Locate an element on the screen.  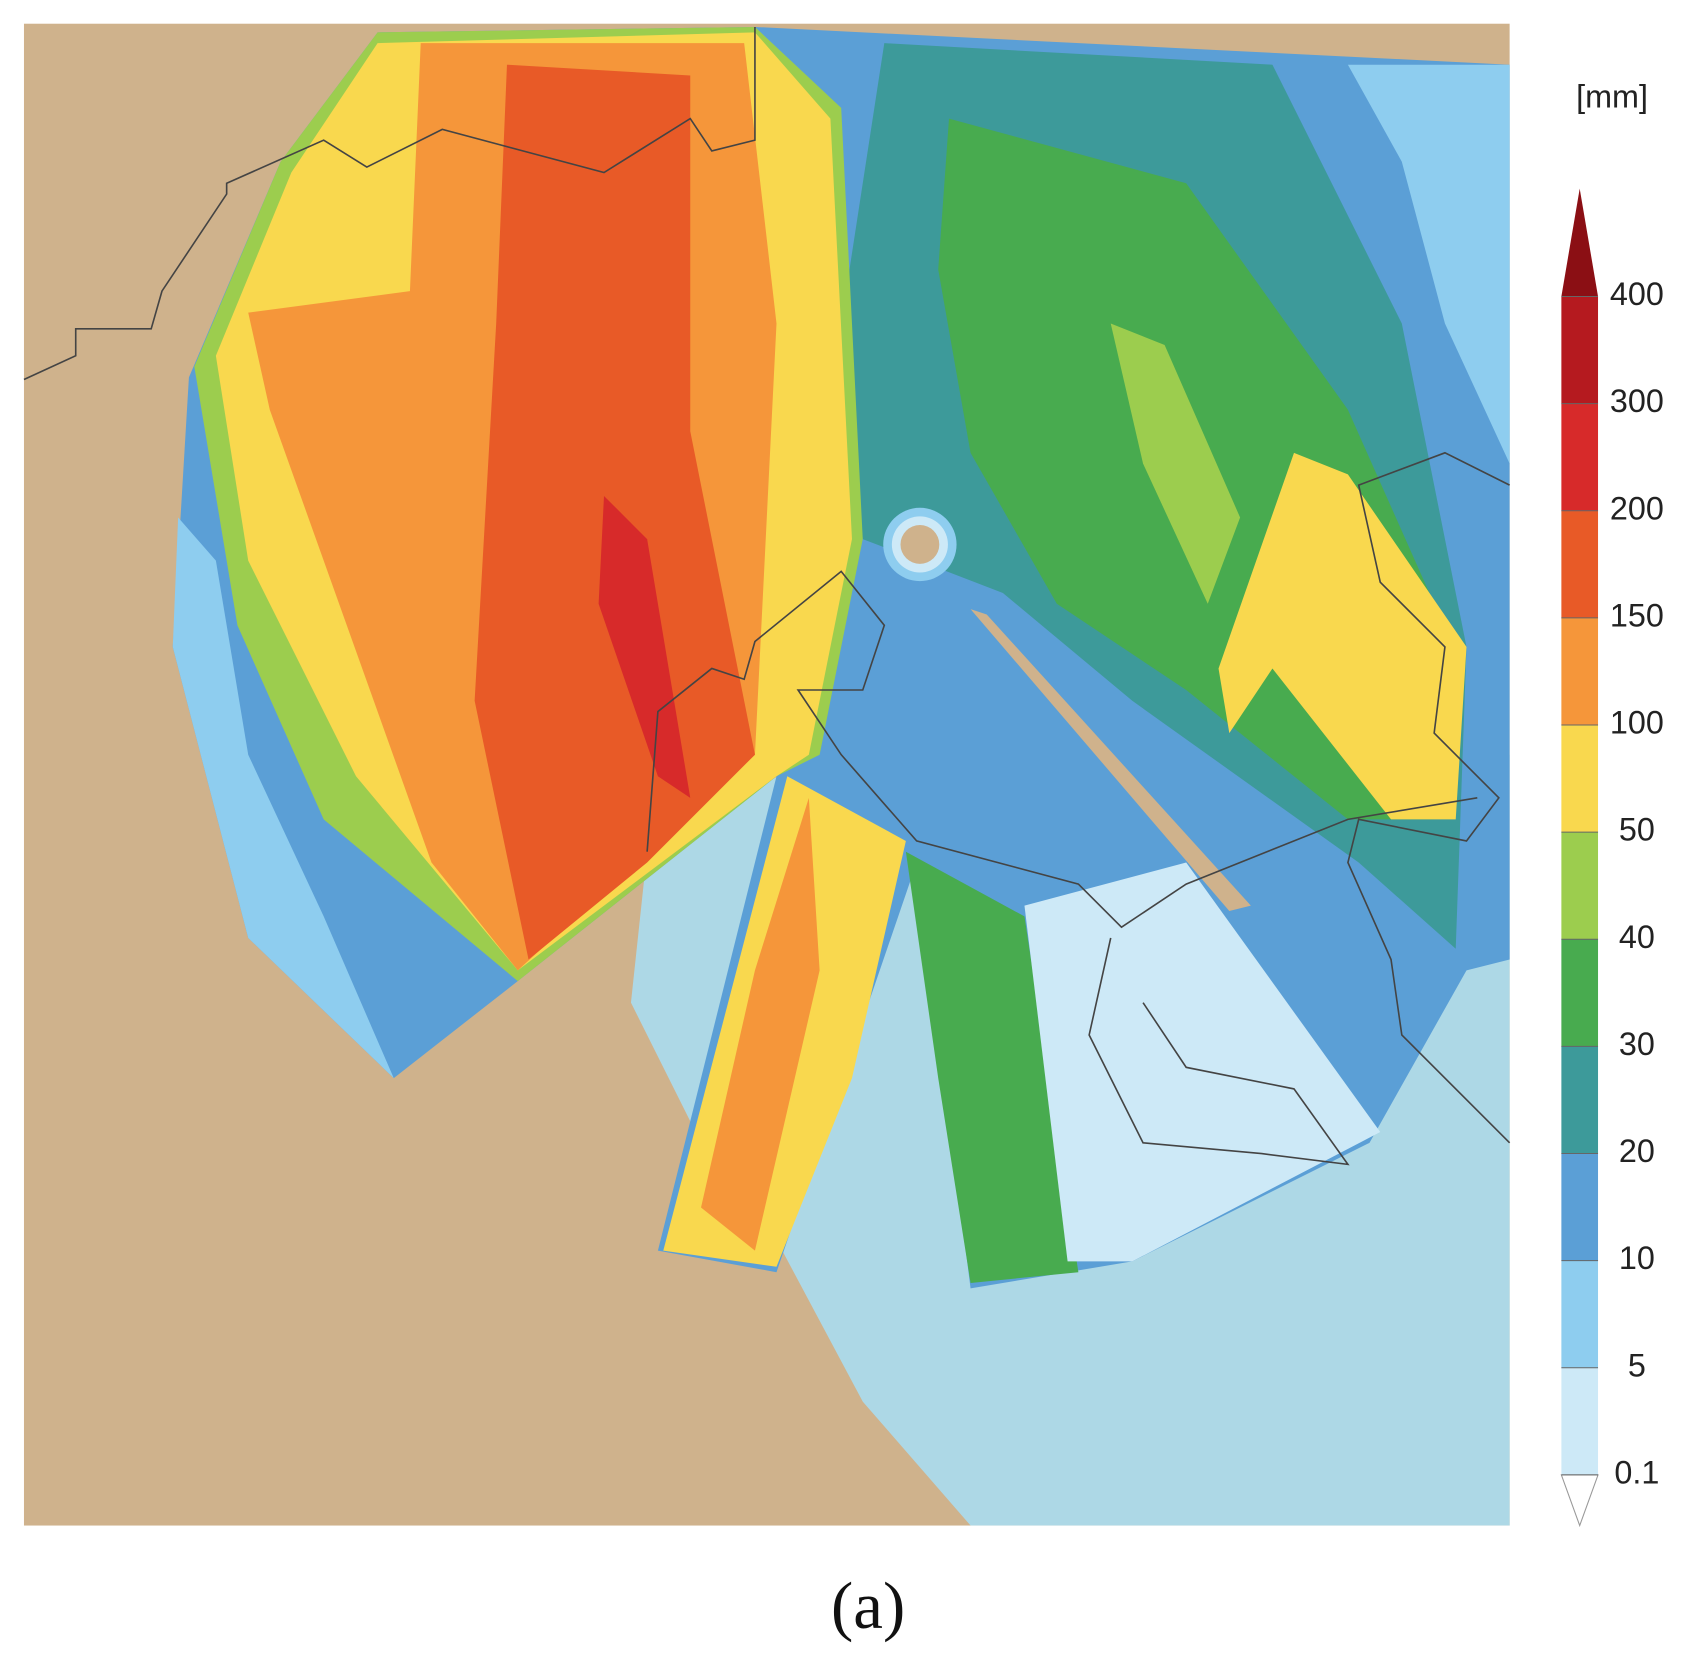
colorbar: [mm] 0.1 5 10 20 30 40 50 100 150 200 300 400 is located at coordinates (1612, 803).